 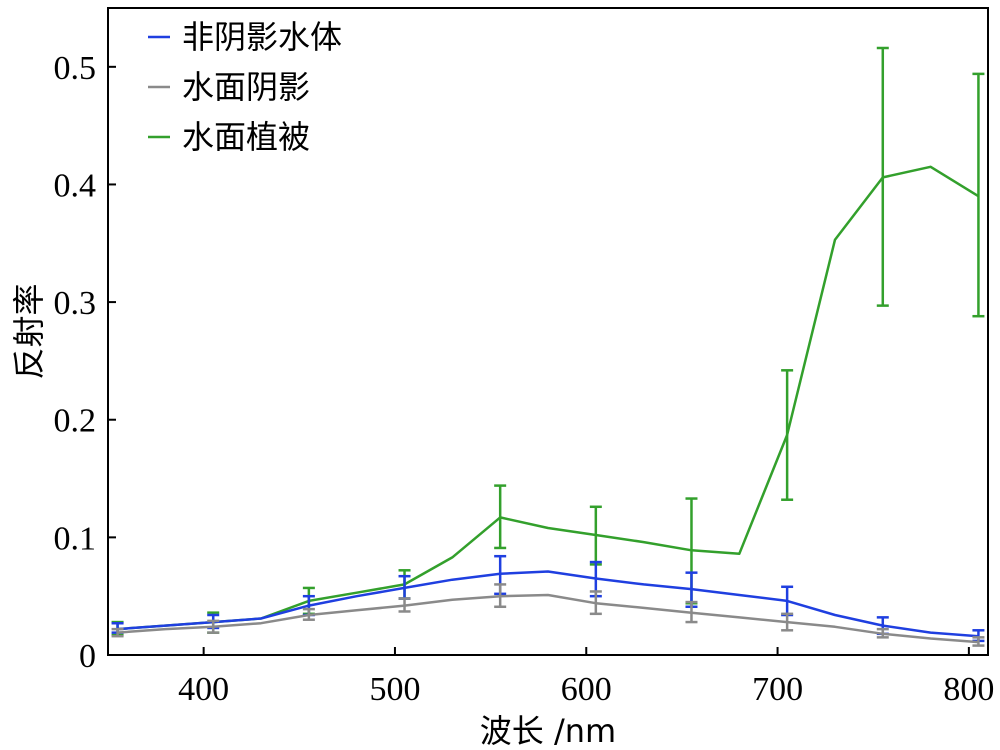 I want to click on y-tick-label: 0.3, so click(x=75, y=303).